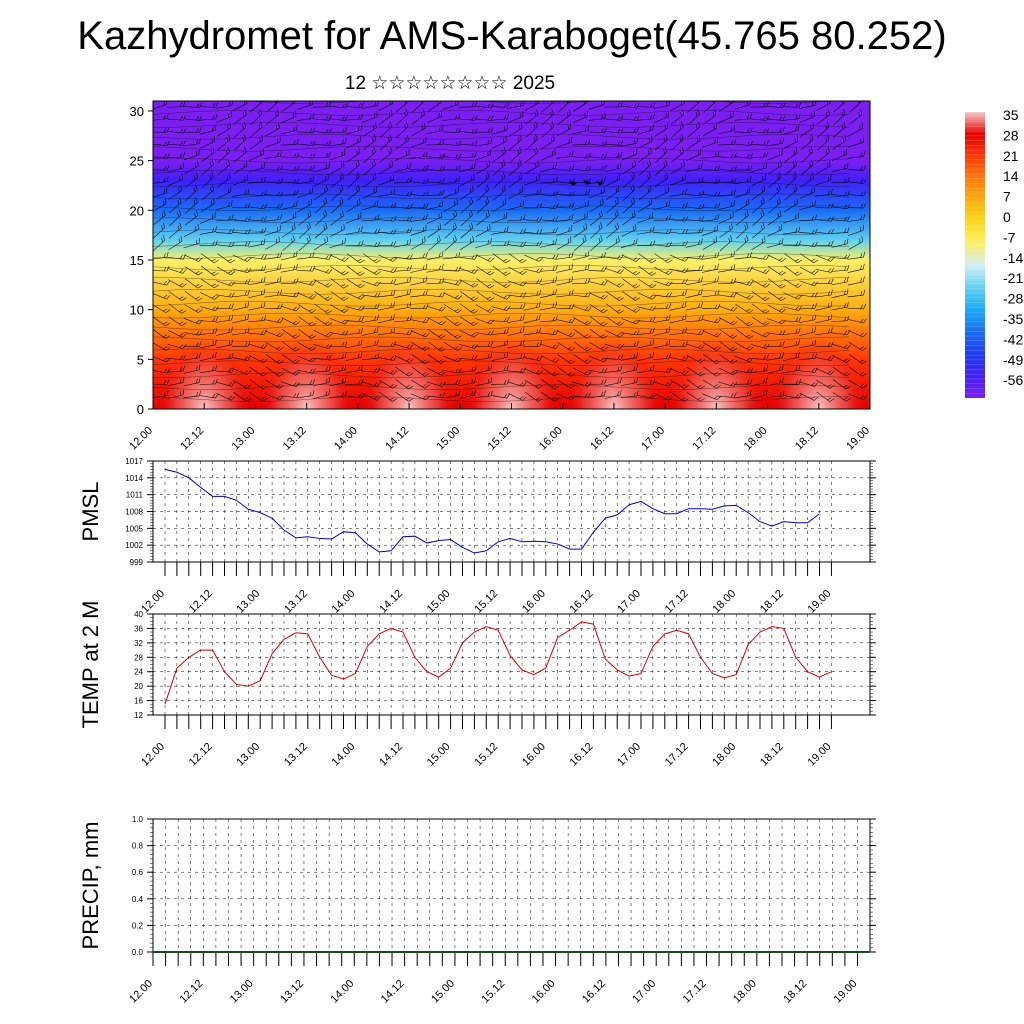 The width and height of the screenshot is (1024, 1024). Describe the element at coordinates (138, 614) in the screenshot. I see `y-tick-label: 40` at that location.